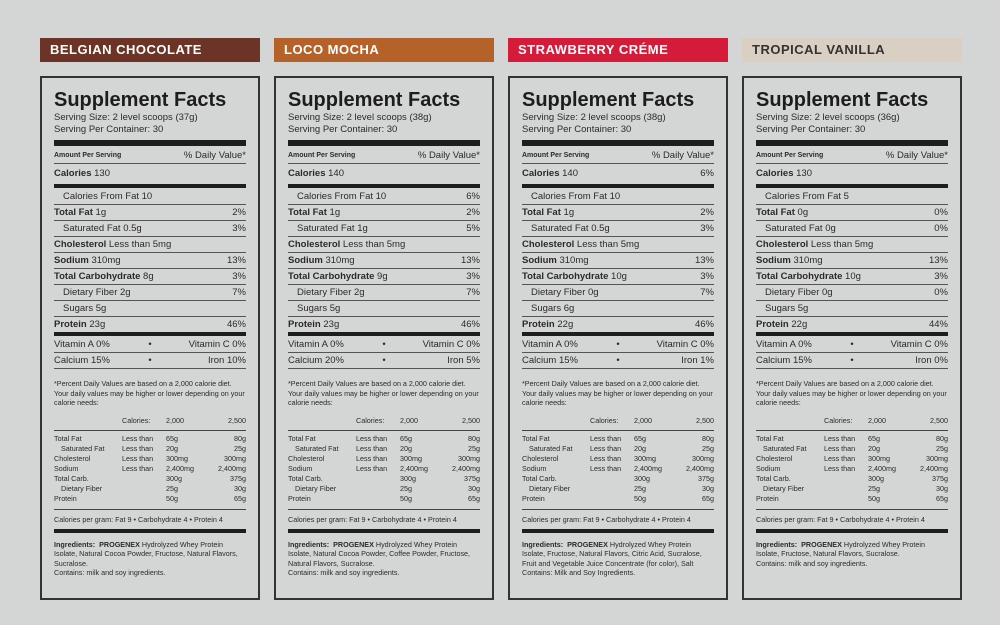 The image size is (1000, 625). Describe the element at coordinates (83, 448) in the screenshot. I see `table-cell: Saturated Fat` at that location.